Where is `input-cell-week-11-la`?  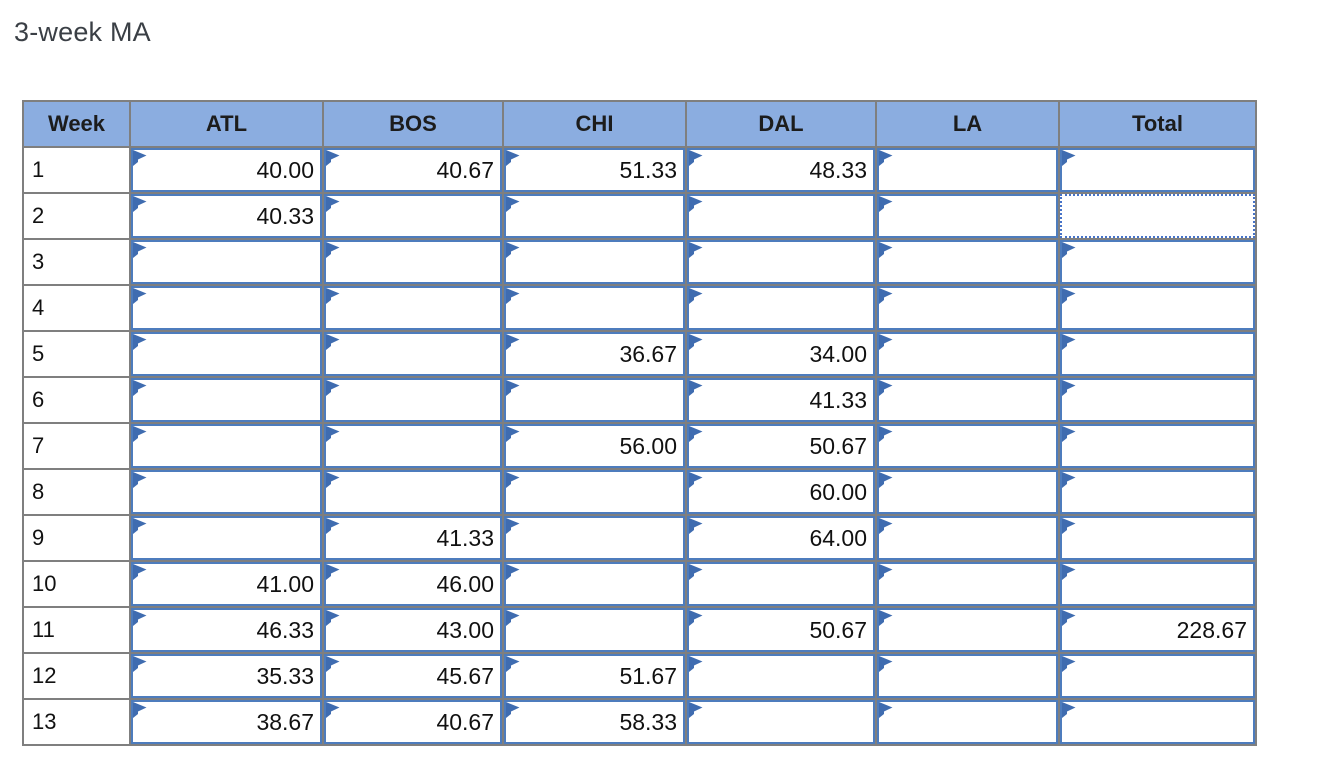
input-cell-week-11-la is located at coordinates (967, 630).